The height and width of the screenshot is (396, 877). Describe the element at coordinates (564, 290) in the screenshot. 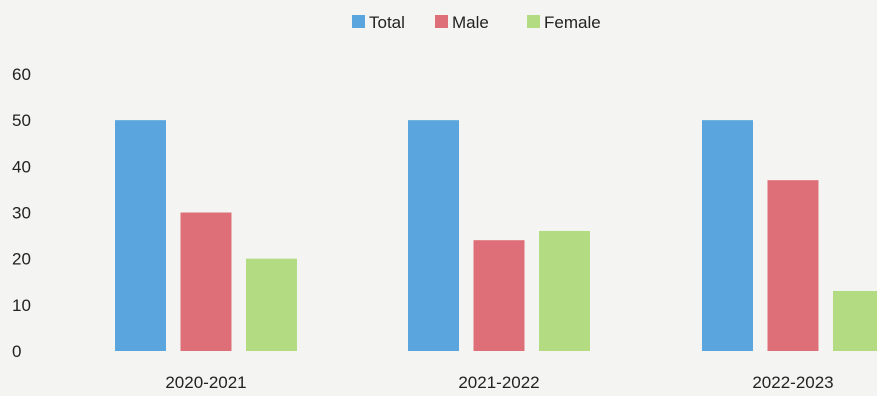

I see `bar-female-2021-2022` at that location.